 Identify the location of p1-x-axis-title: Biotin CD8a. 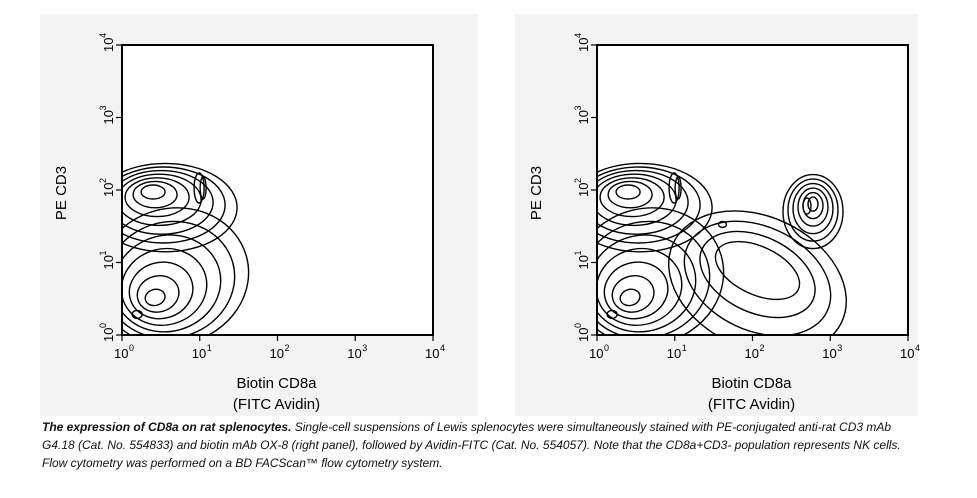
(751, 383).